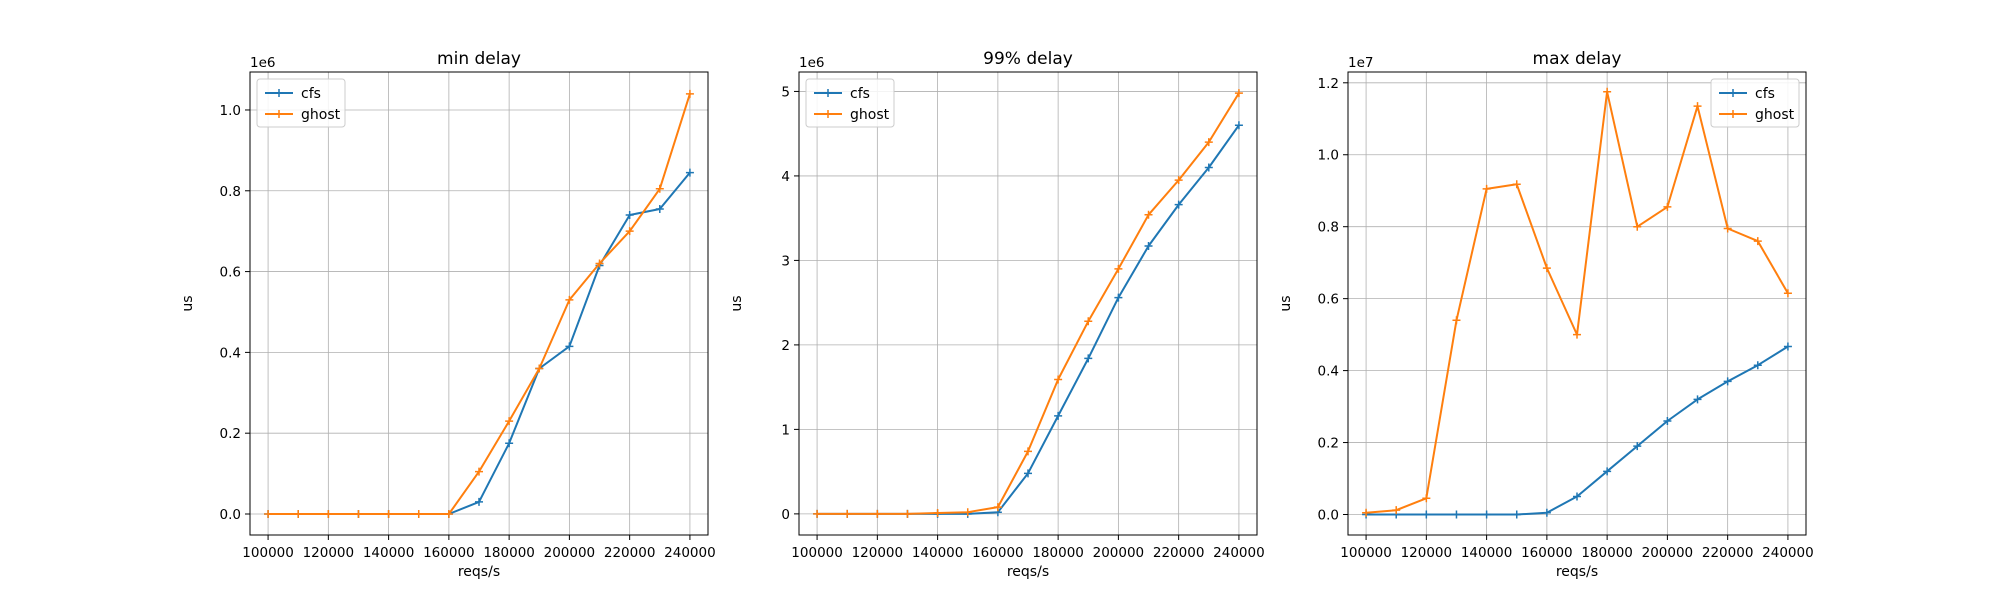 The width and height of the screenshot is (2000, 600). I want to click on chart-title: 99% delay, so click(1028, 59).